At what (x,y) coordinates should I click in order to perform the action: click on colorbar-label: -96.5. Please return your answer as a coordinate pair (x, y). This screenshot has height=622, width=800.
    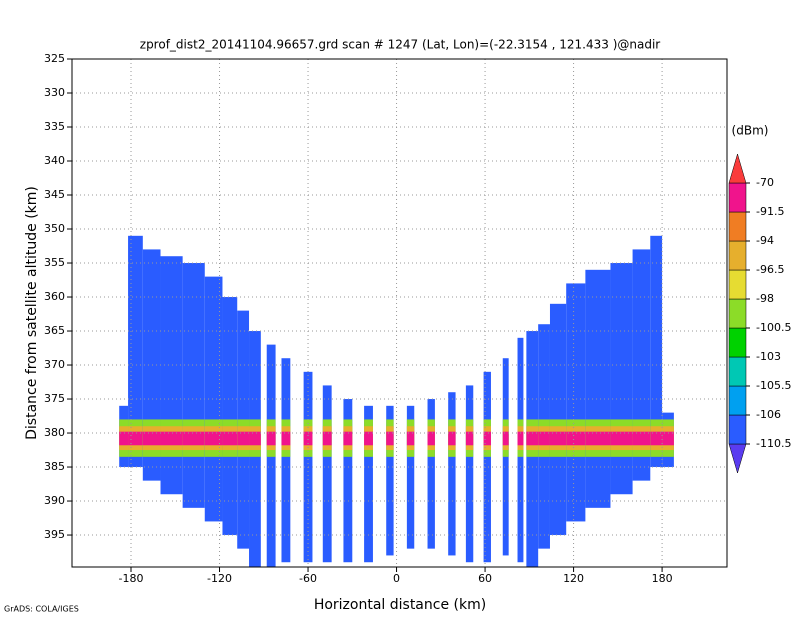
    Looking at the image, I should click on (770, 269).